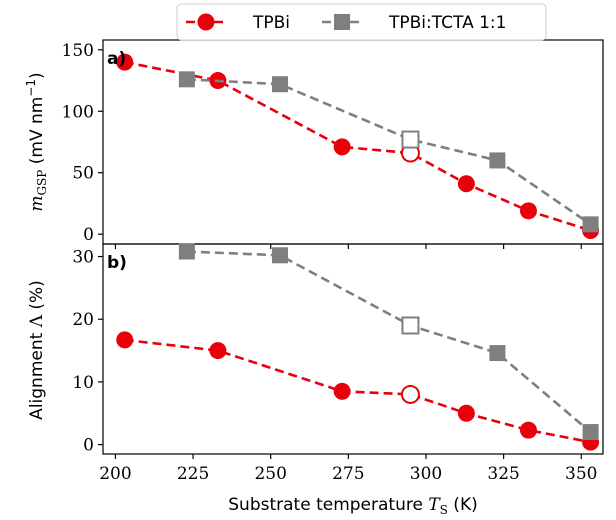  I want to click on y-tick-label-b: 10, so click(83, 383).